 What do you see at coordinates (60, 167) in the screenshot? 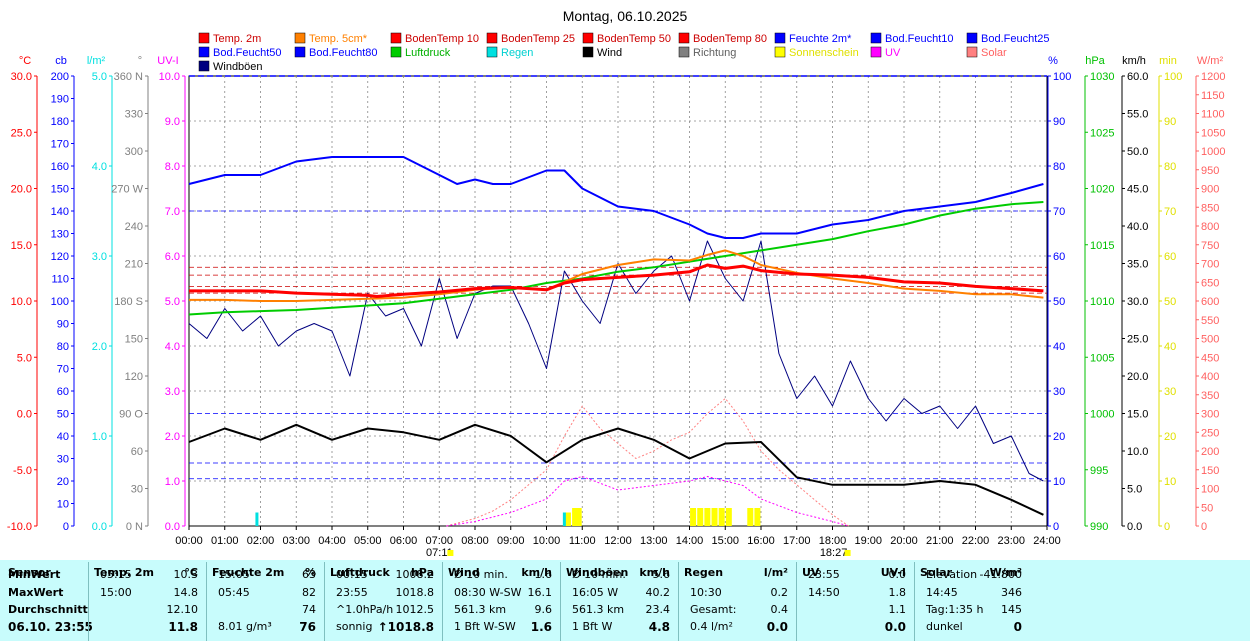
I see `axis-tick-label-cb: 160` at bounding box center [60, 167].